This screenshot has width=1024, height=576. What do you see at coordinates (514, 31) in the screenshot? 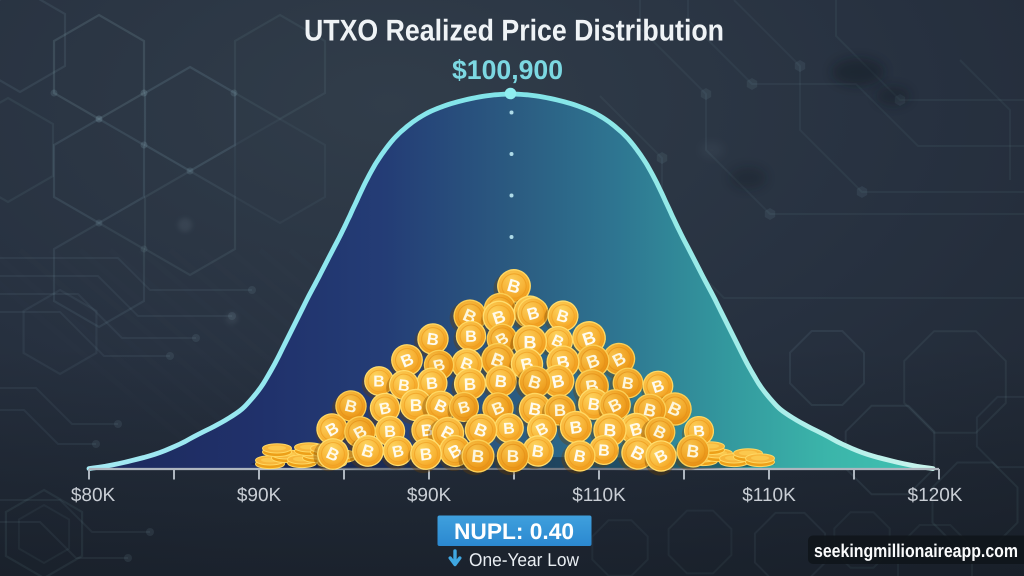
I see `svg-text:UTXO Realized Price Distributi: UTXO Realized Price Distribution` at bounding box center [514, 31].